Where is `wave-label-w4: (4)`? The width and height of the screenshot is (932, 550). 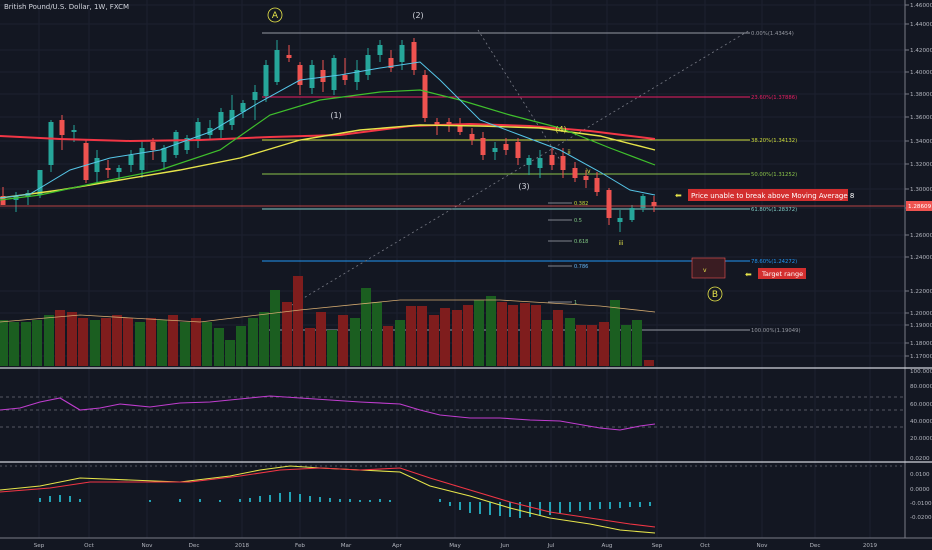 wave-label-w4: (4) is located at coordinates (560, 129).